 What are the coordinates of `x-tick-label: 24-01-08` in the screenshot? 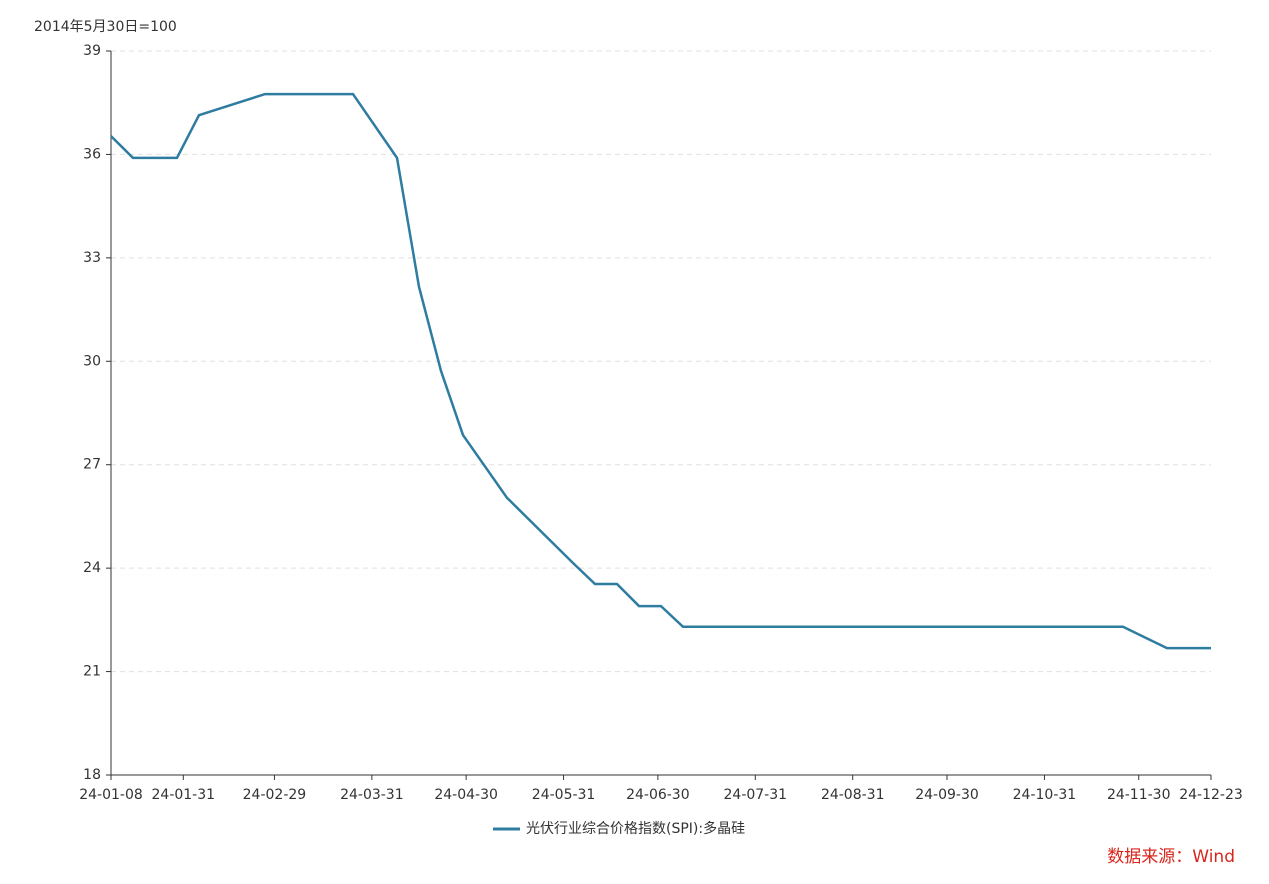 It's located at (111, 795).